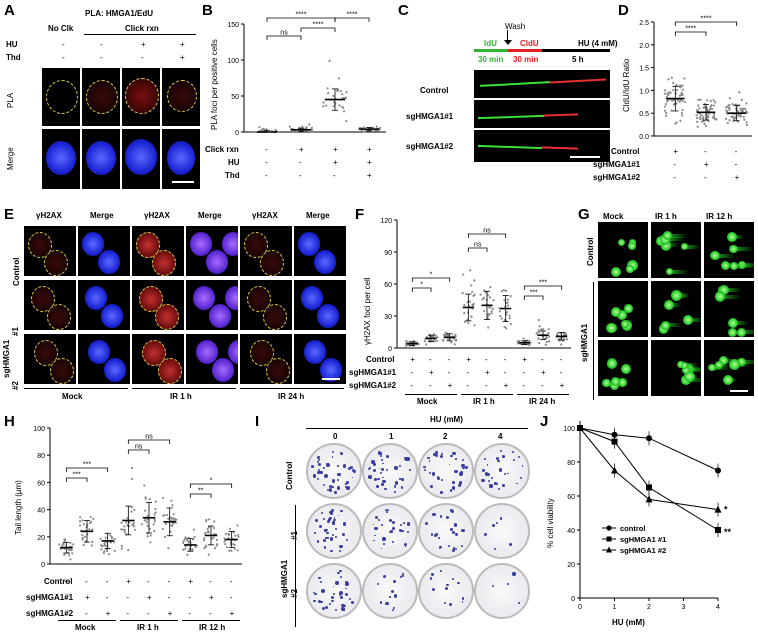 The height and width of the screenshot is (633, 758). Describe the element at coordinates (706, 23) in the screenshot. I see `d-sig-2-bracket` at that location.